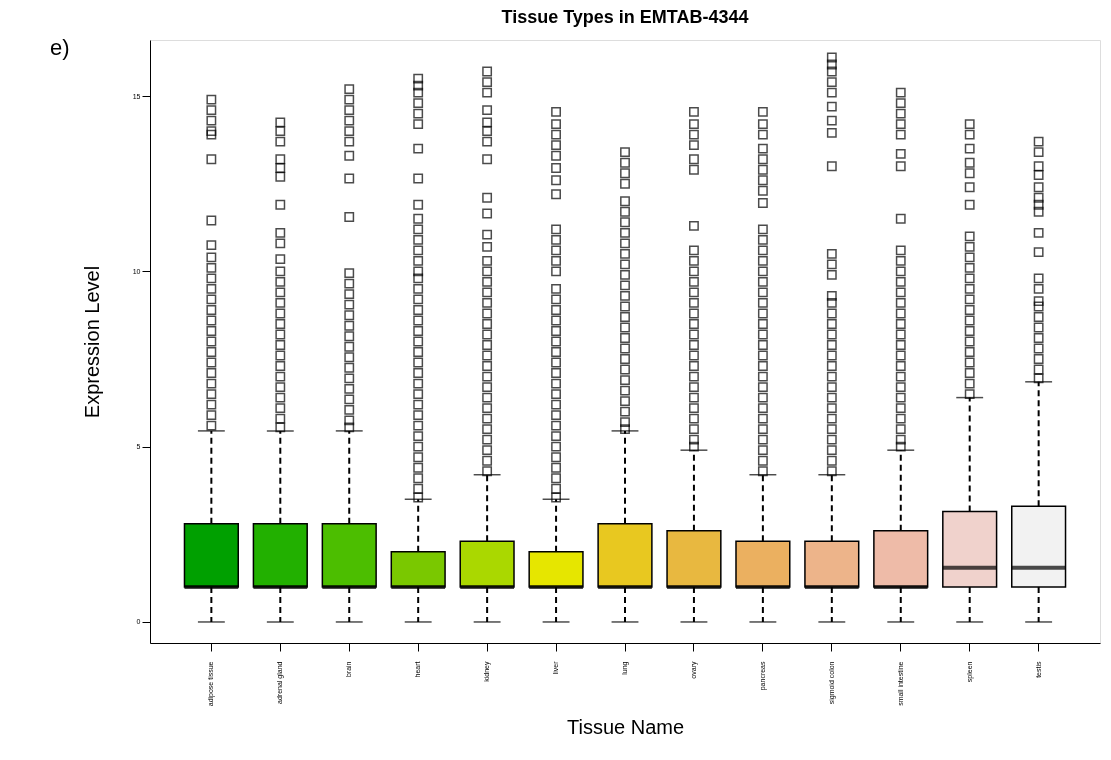  What do you see at coordinates (91, 342) in the screenshot?
I see `y-axis-title: Expression Level` at bounding box center [91, 342].